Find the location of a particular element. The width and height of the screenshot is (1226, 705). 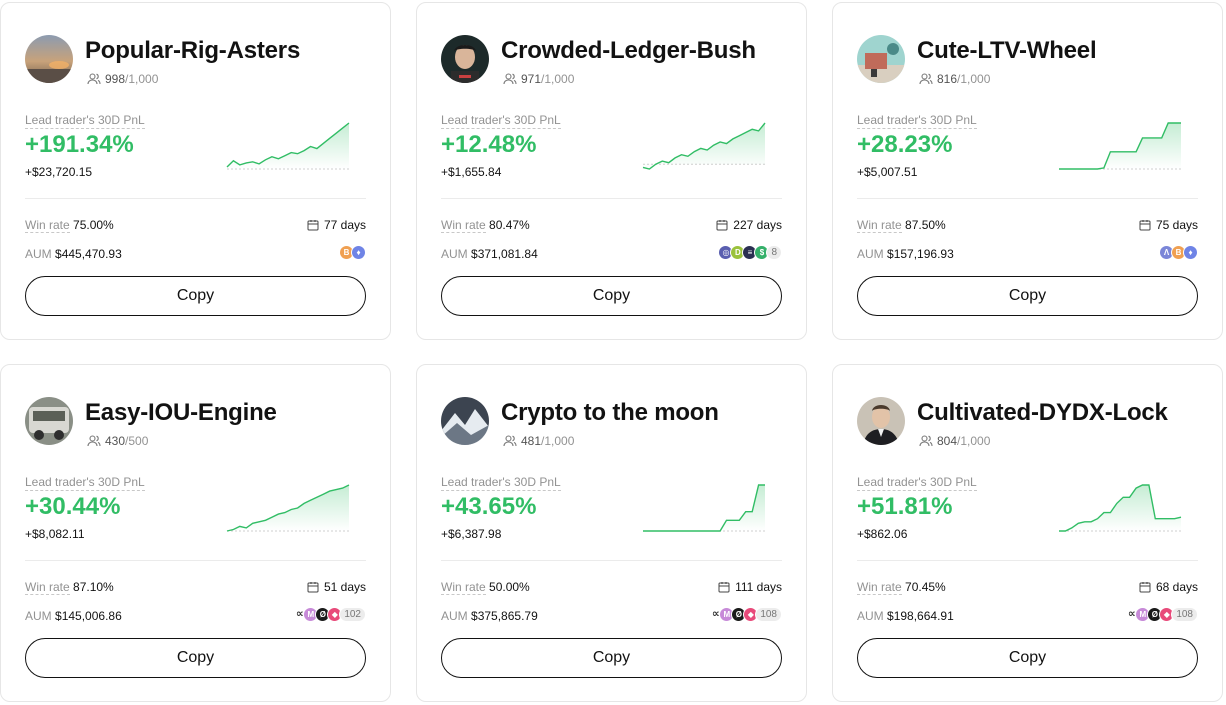

pnl-percent: +51.81% is located at coordinates (905, 506).